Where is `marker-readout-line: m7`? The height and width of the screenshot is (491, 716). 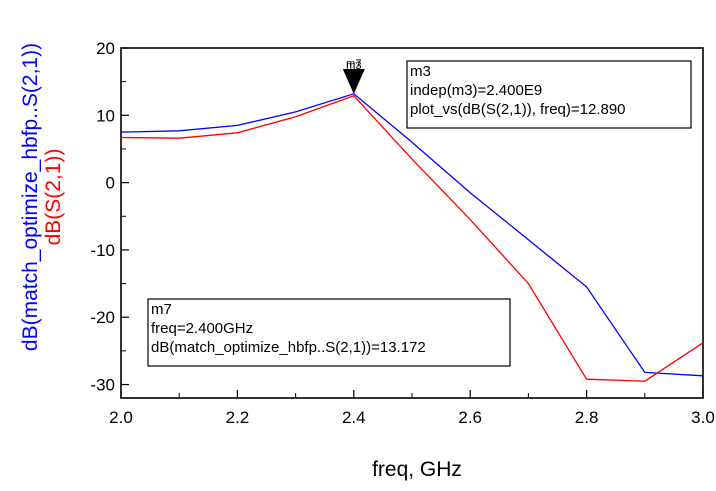 marker-readout-line: m7 is located at coordinates (161, 309).